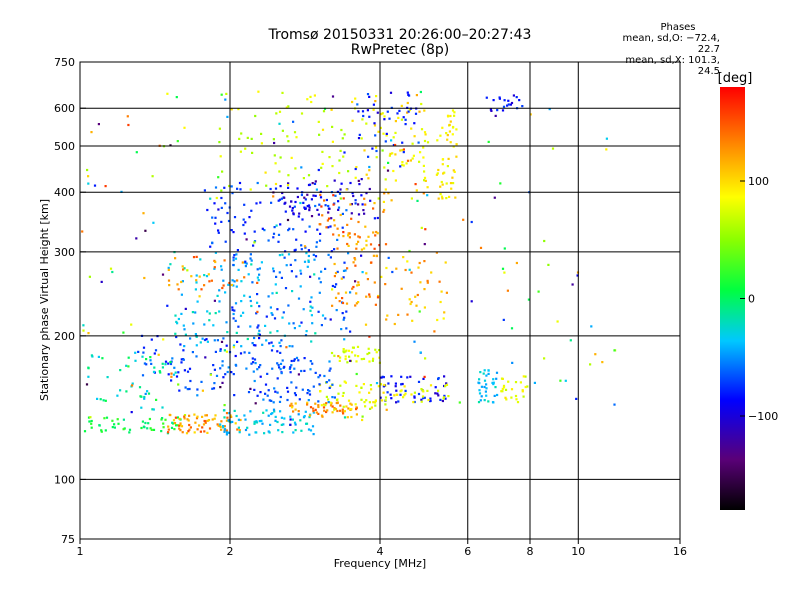  Describe the element at coordinates (735, 78) in the screenshot. I see `colorbar-label: [deg]` at that location.